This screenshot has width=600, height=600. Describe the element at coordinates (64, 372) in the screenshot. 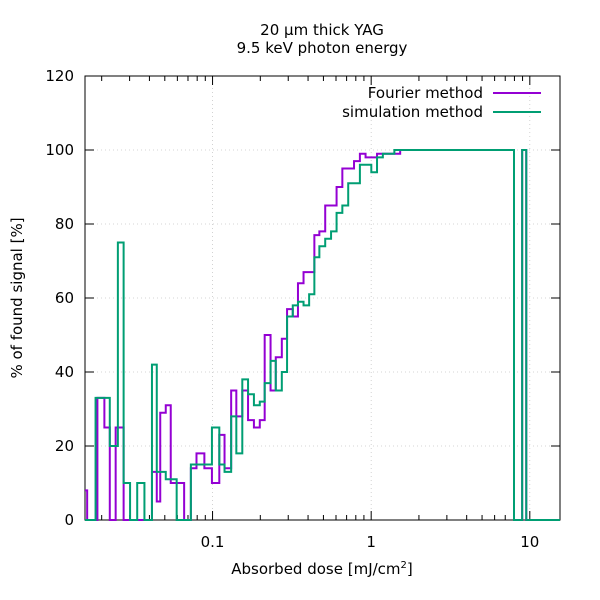

I see `y-tick-label: 40` at that location.